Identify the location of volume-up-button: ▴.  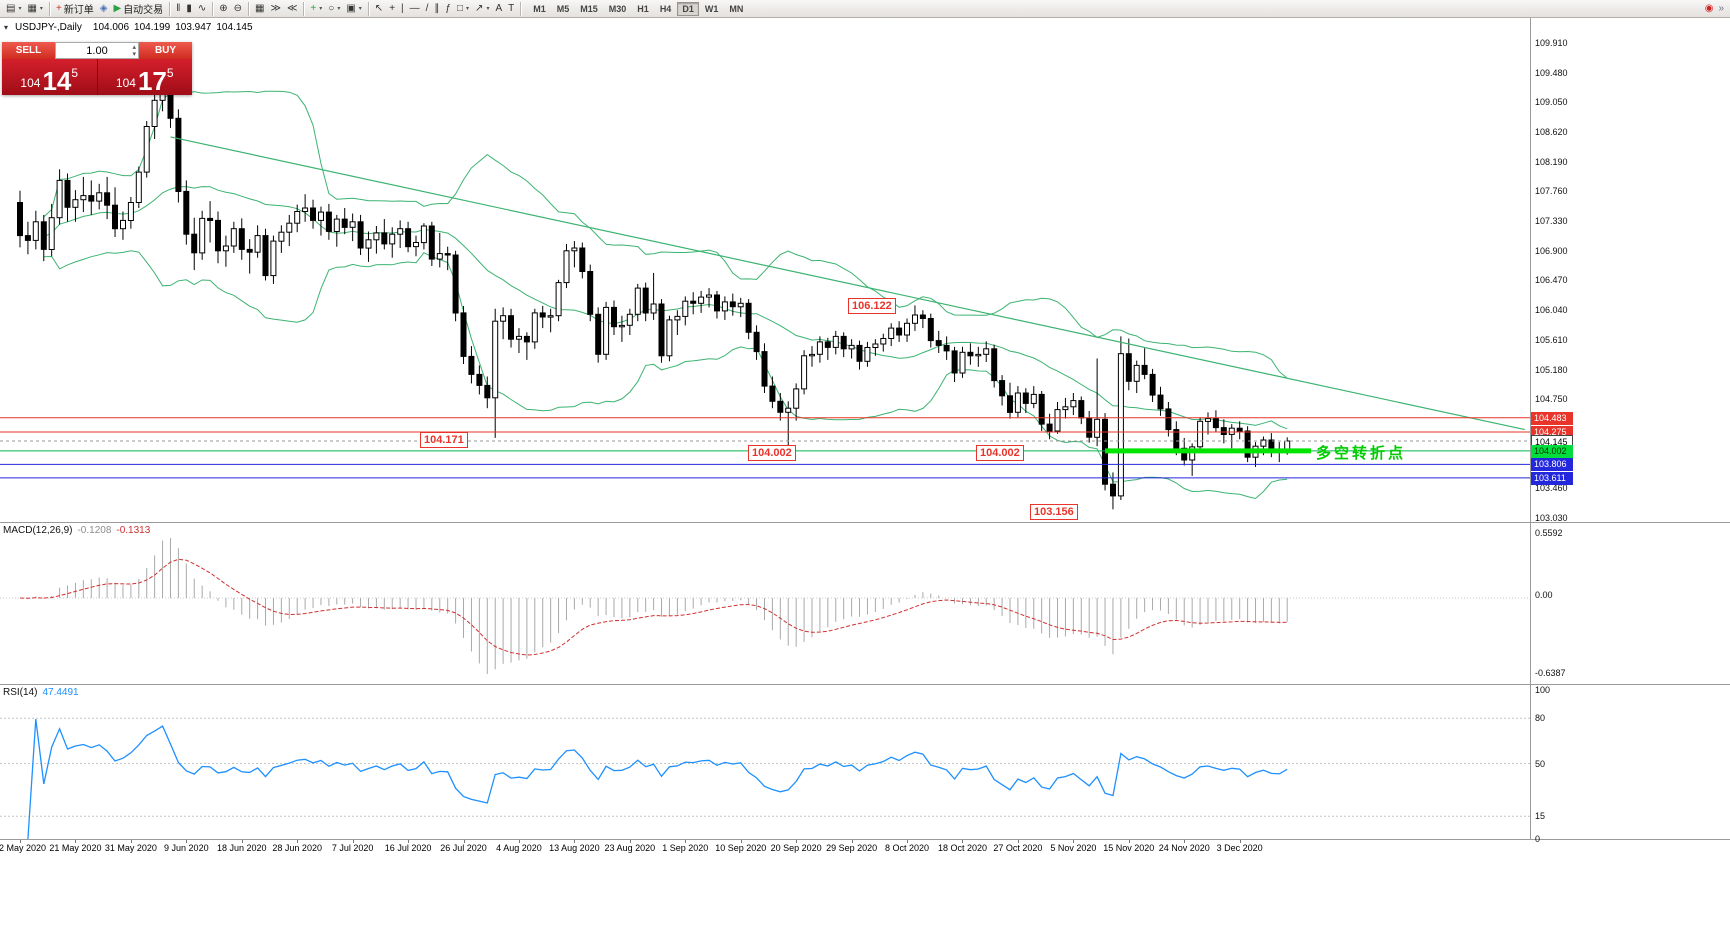
(134, 47).